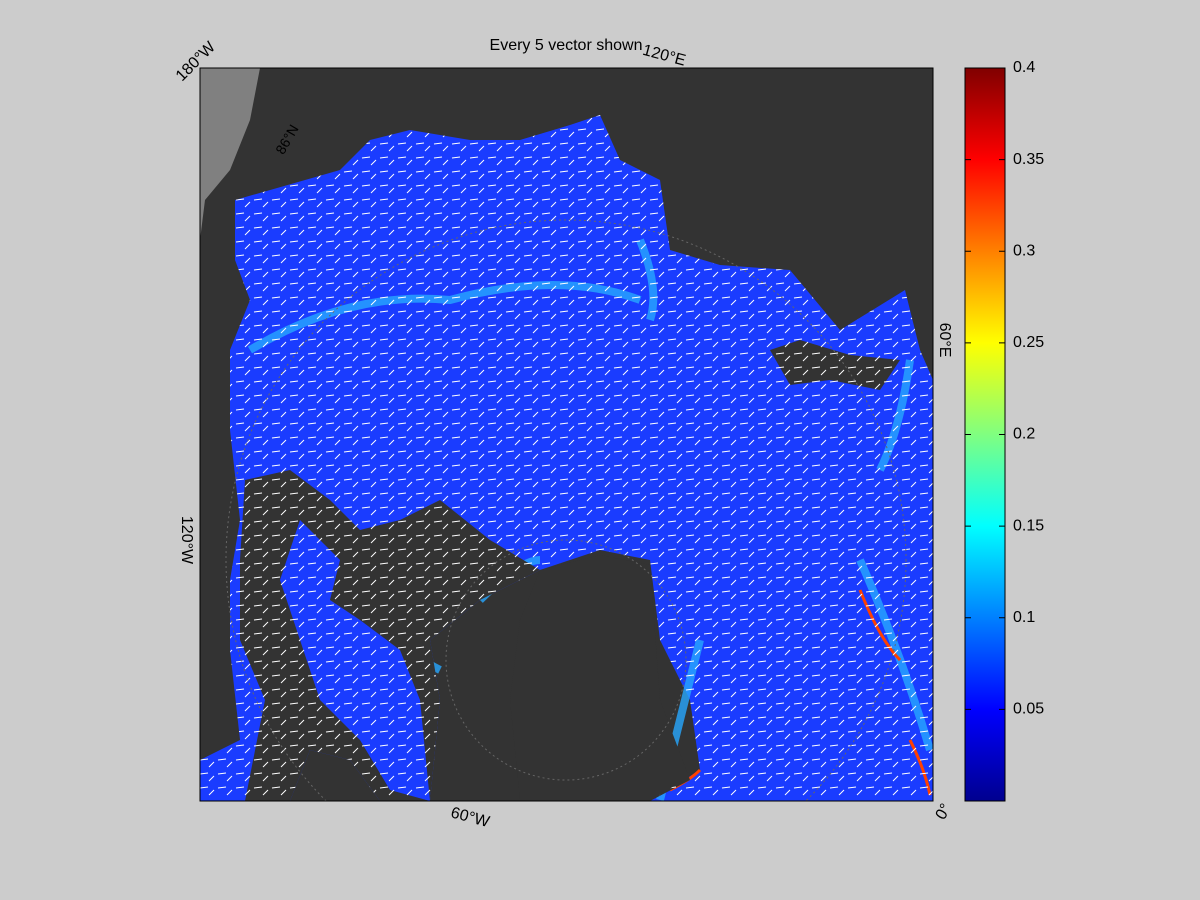 The image size is (1200, 900). What do you see at coordinates (1028, 159) in the screenshot?
I see `colorbar-tick-label: 0.35` at bounding box center [1028, 159].